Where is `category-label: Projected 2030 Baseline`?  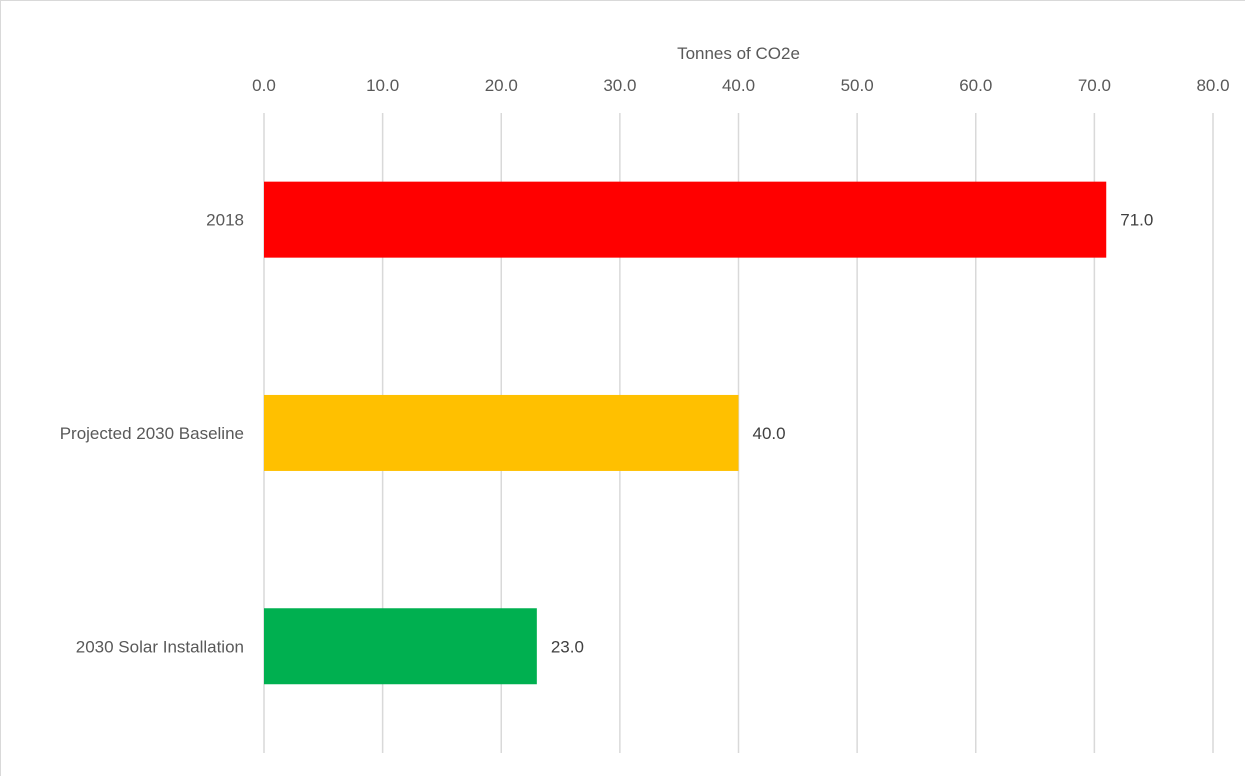 category-label: Projected 2030 Baseline is located at coordinates (152, 433).